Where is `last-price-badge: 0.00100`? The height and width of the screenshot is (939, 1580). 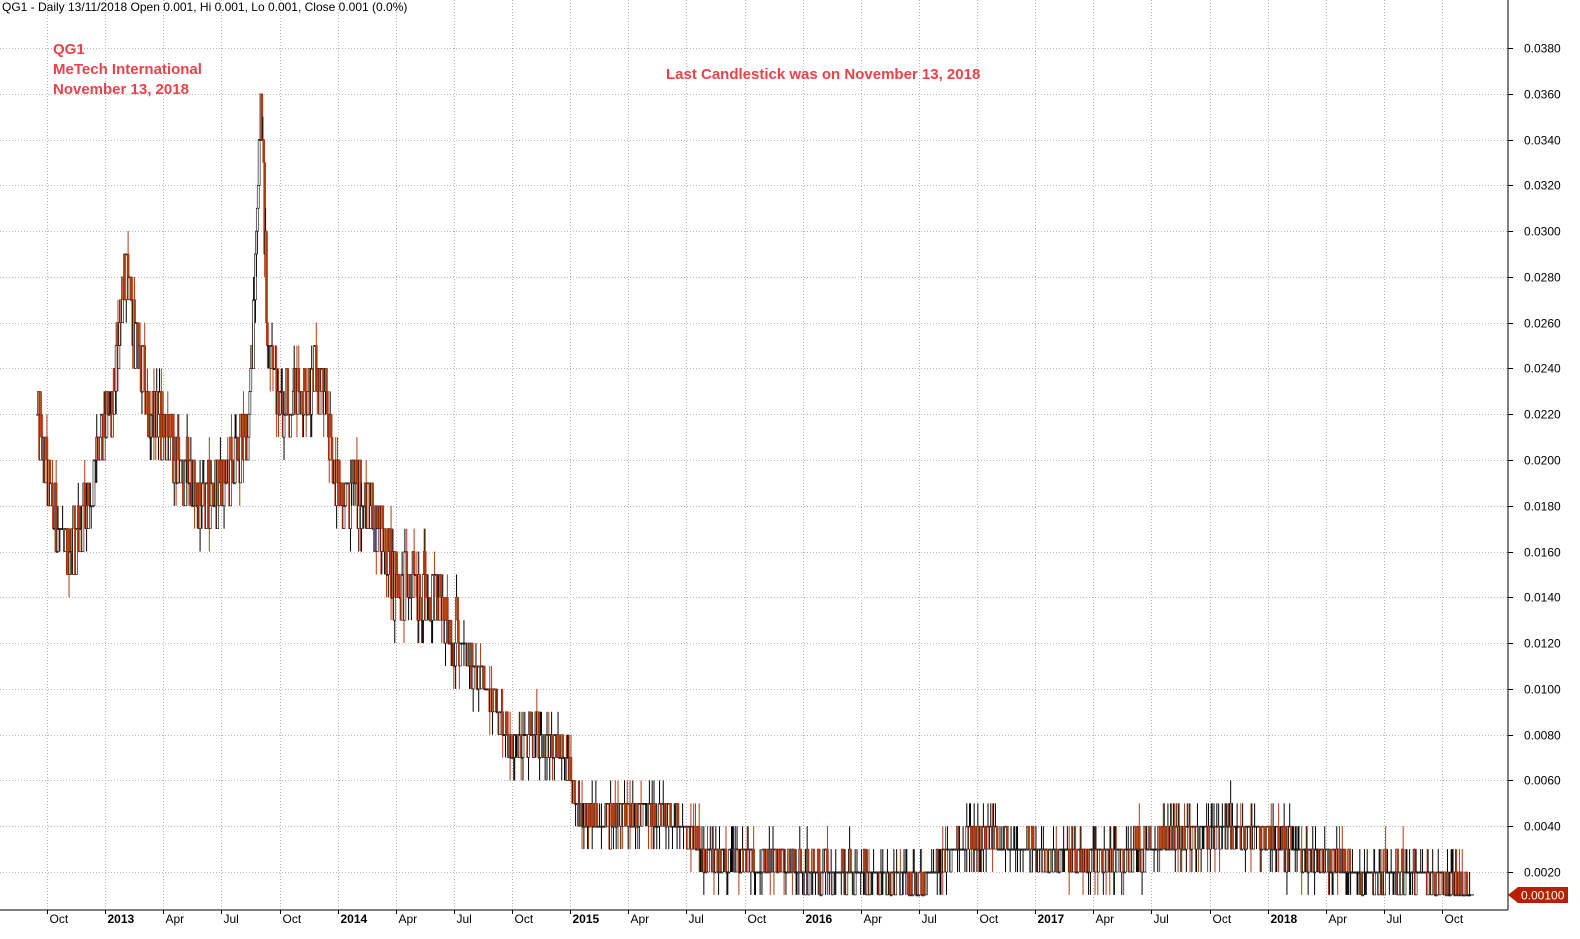 last-price-badge: 0.00100 is located at coordinates (1538, 895).